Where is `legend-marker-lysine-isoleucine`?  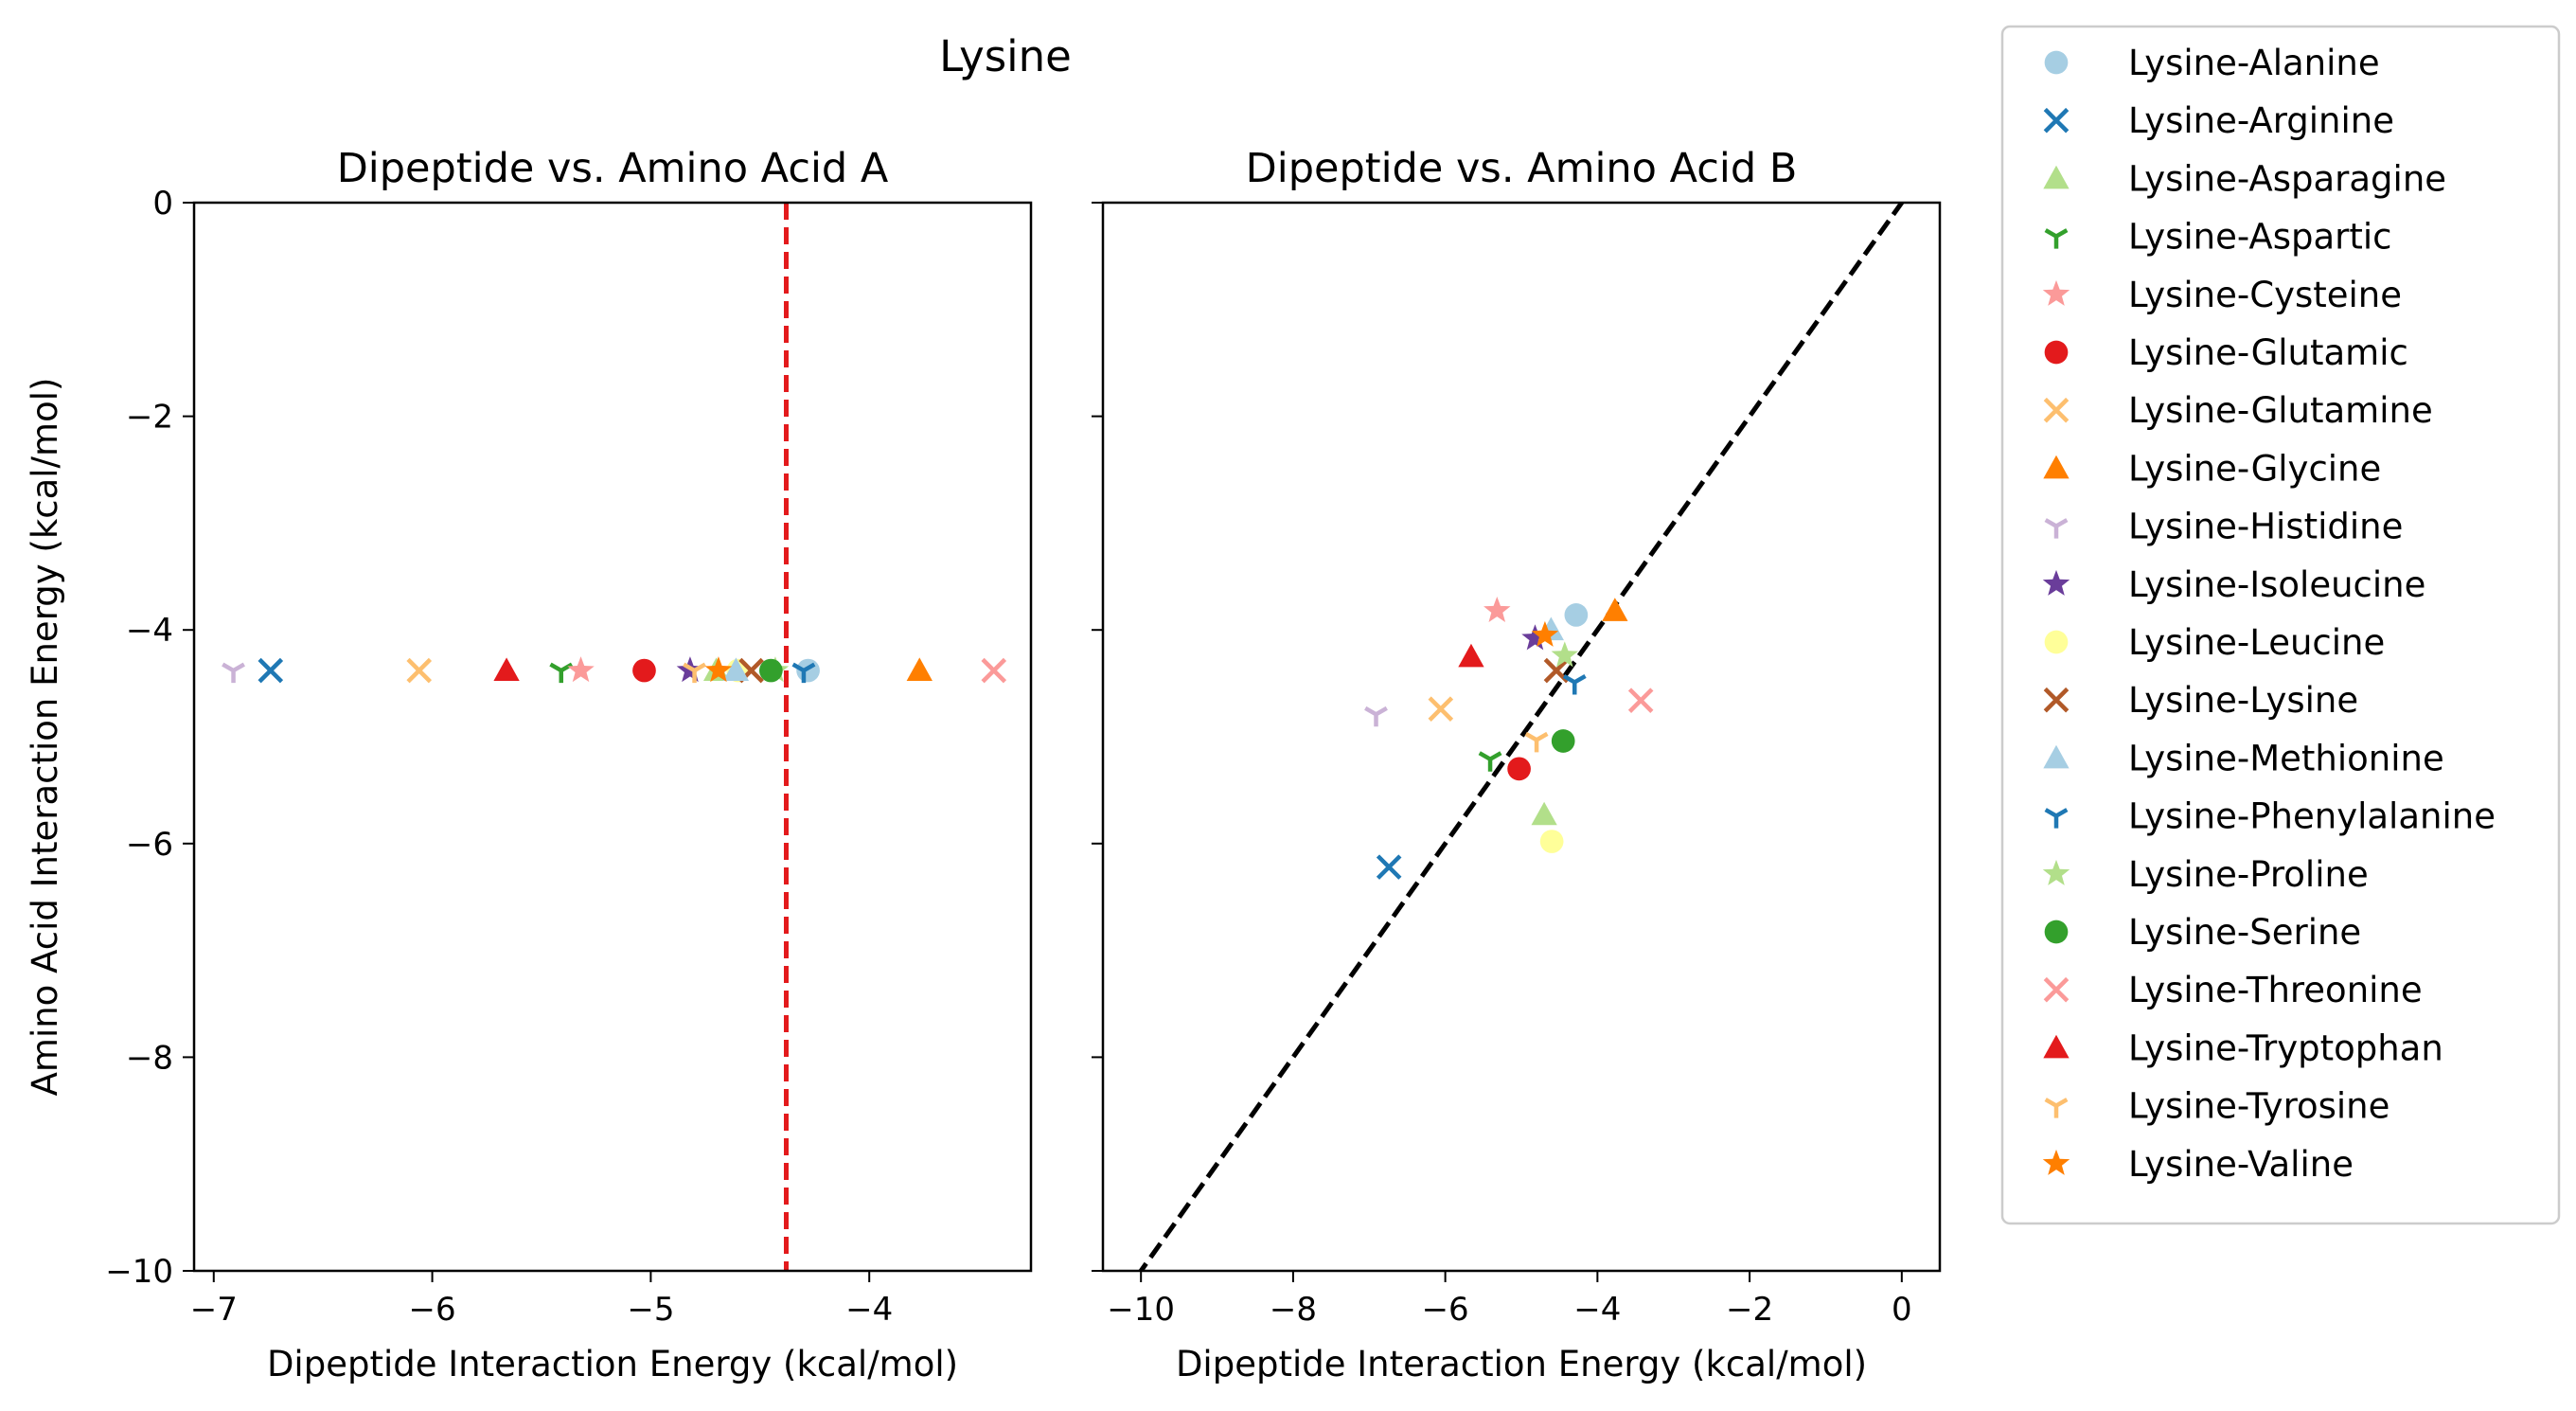
legend-marker-lysine-isoleucine is located at coordinates (2056, 583).